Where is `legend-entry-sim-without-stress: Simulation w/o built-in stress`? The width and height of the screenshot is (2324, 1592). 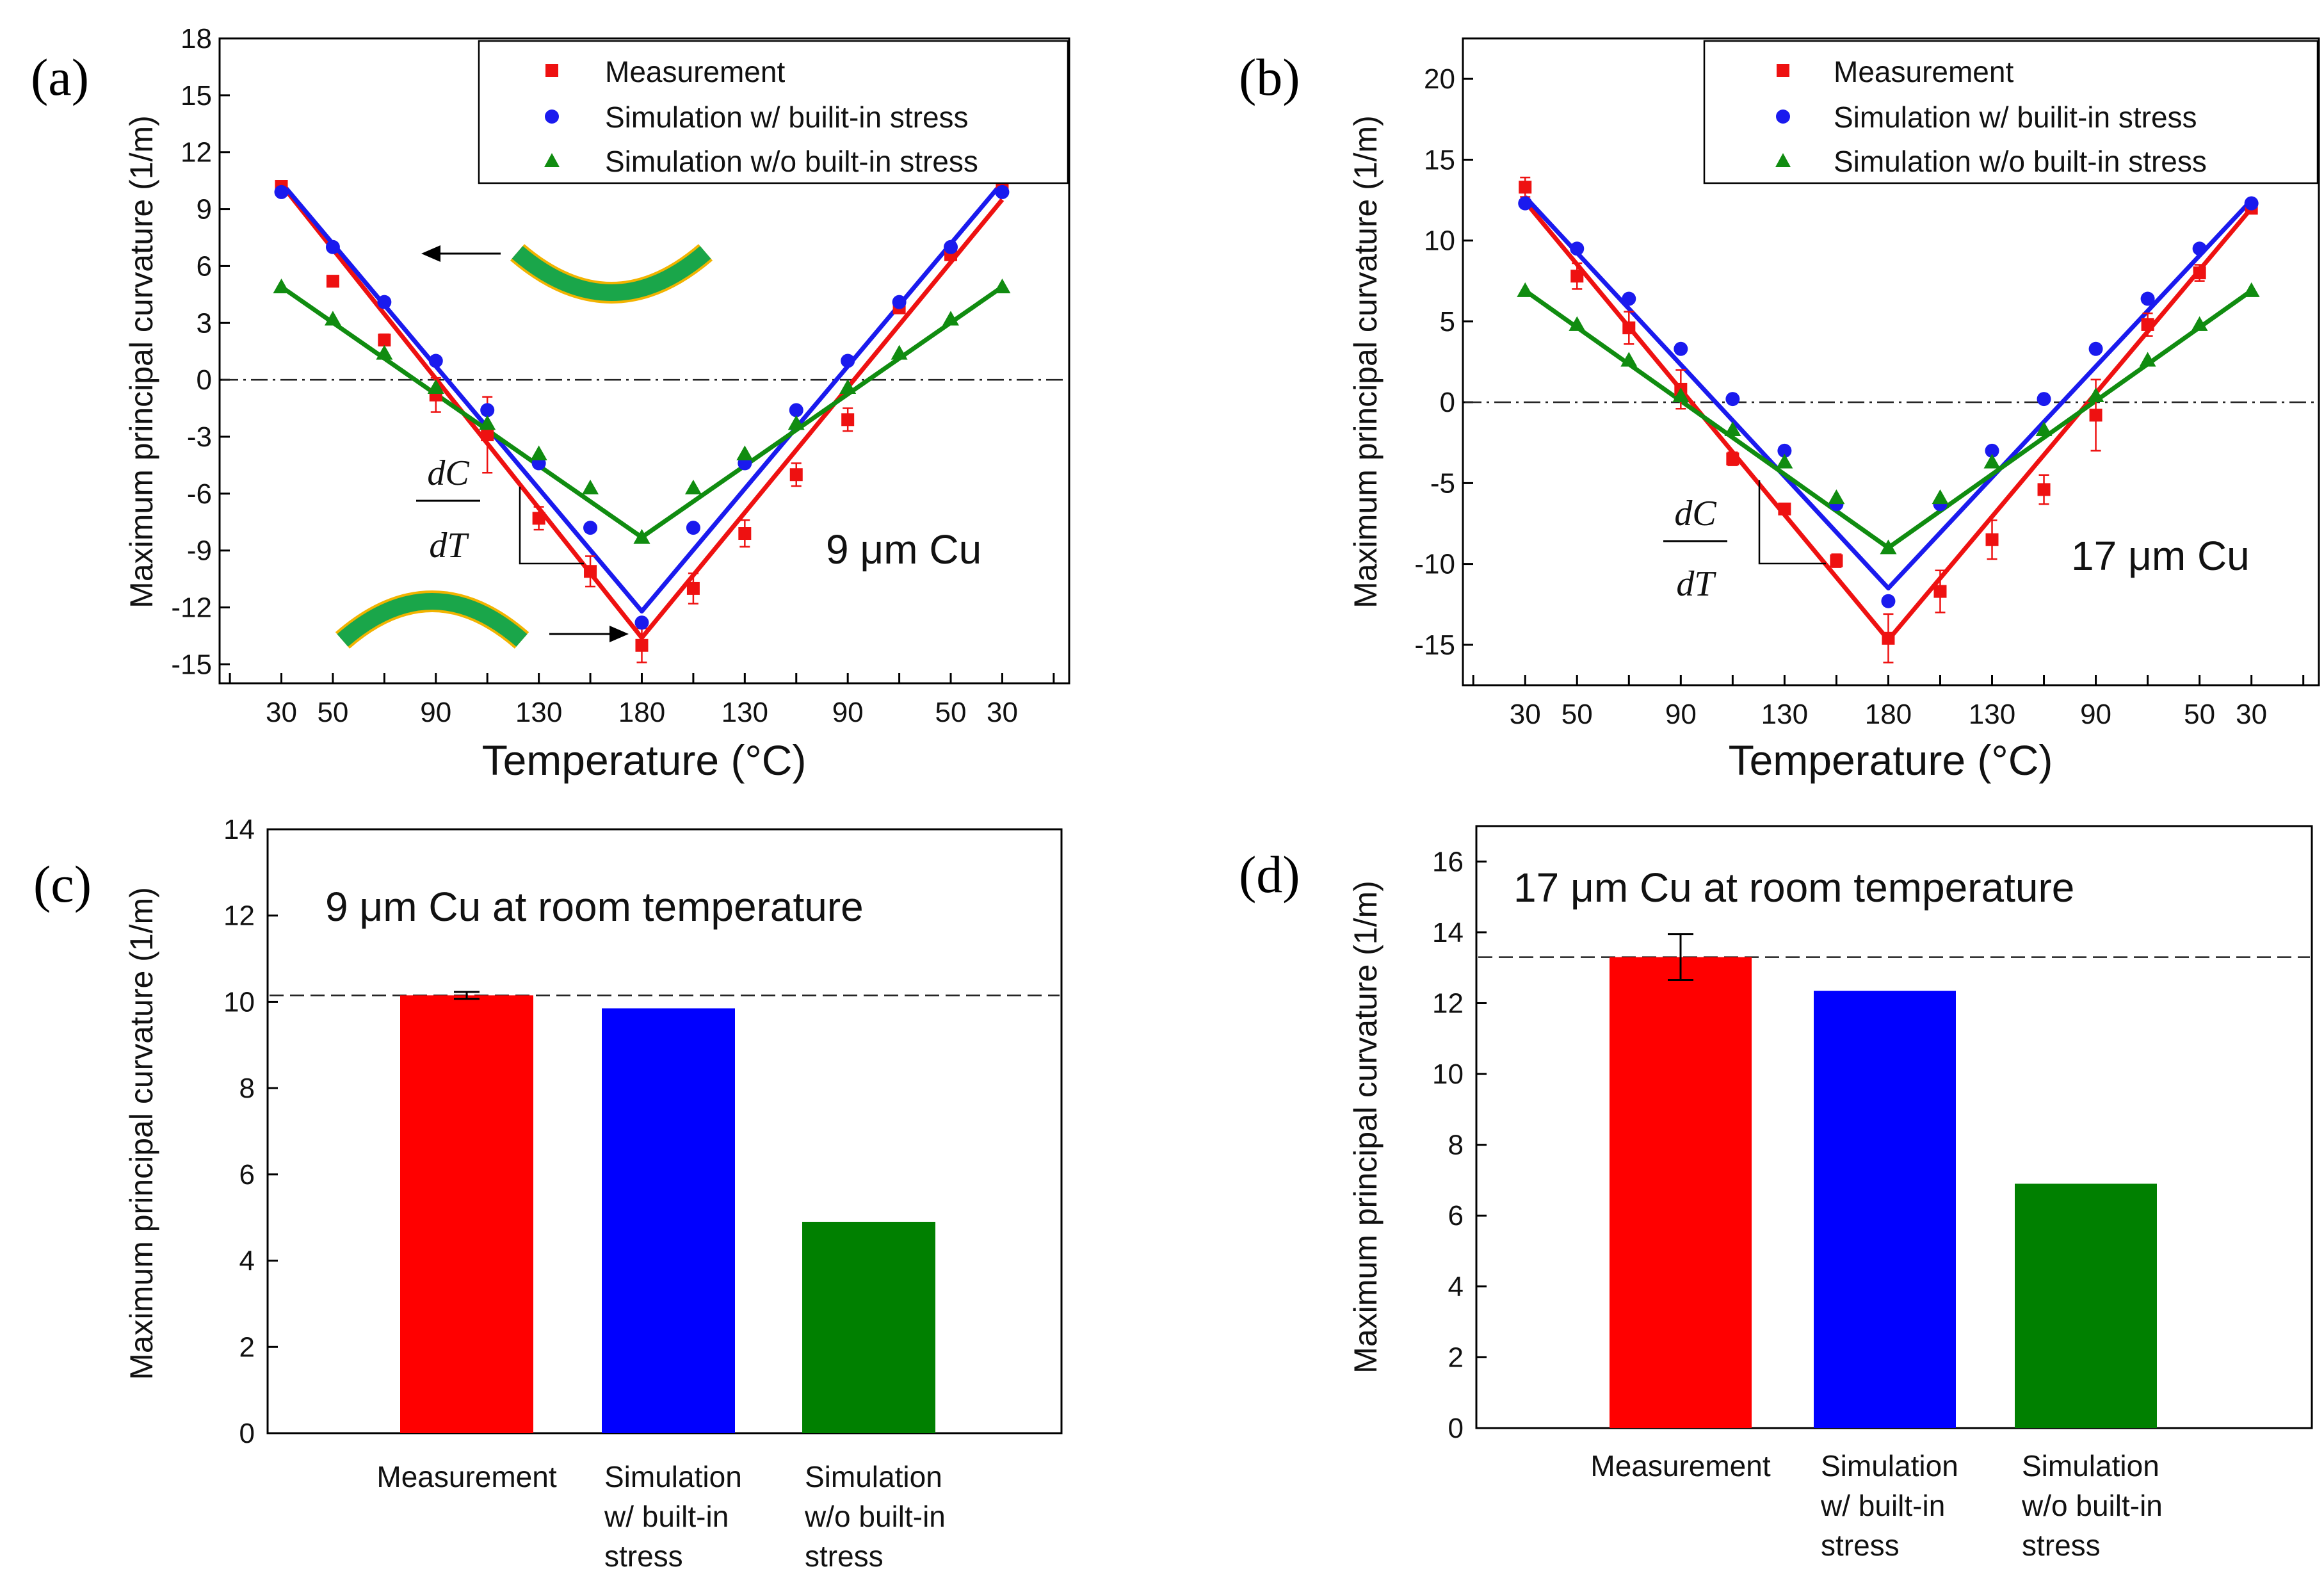
legend-entry-sim-without-stress: Simulation w/o built-in stress is located at coordinates (2020, 161).